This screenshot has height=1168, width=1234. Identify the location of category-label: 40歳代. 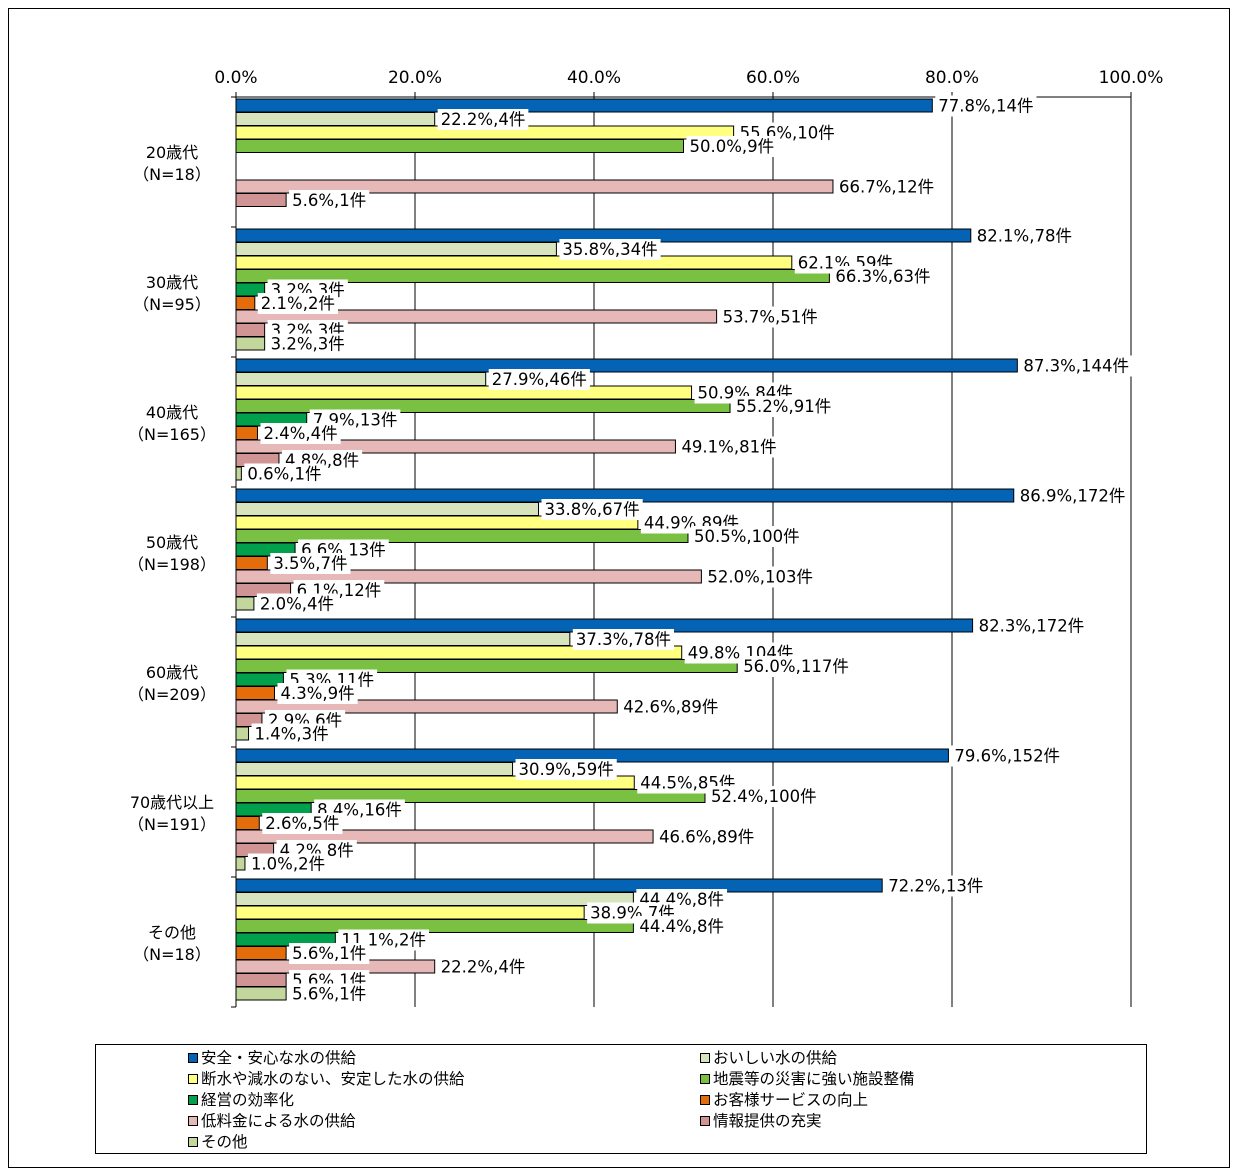
(172, 412).